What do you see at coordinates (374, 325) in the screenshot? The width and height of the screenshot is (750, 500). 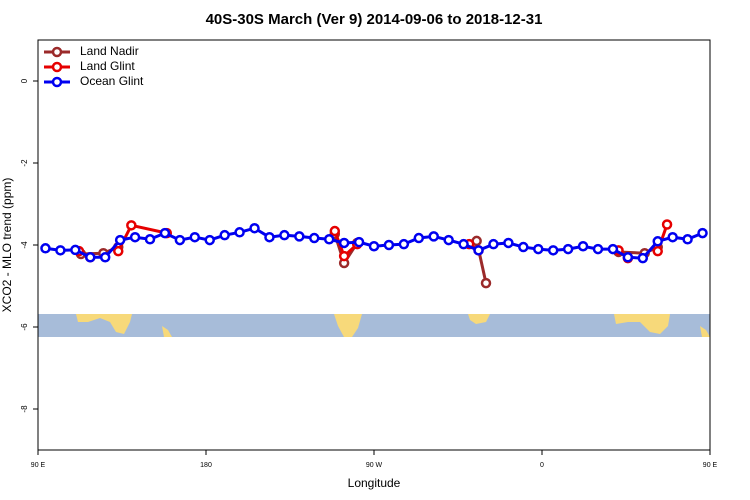 I see `map-band` at bounding box center [374, 325].